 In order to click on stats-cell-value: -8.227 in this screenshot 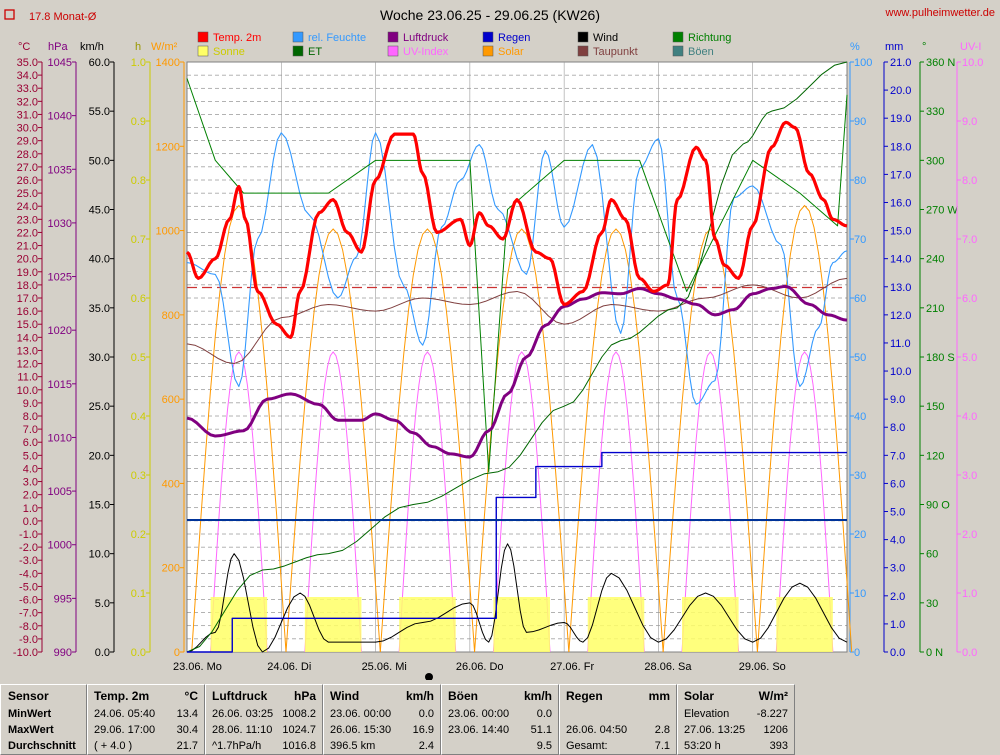, I will do `click(772, 714)`.